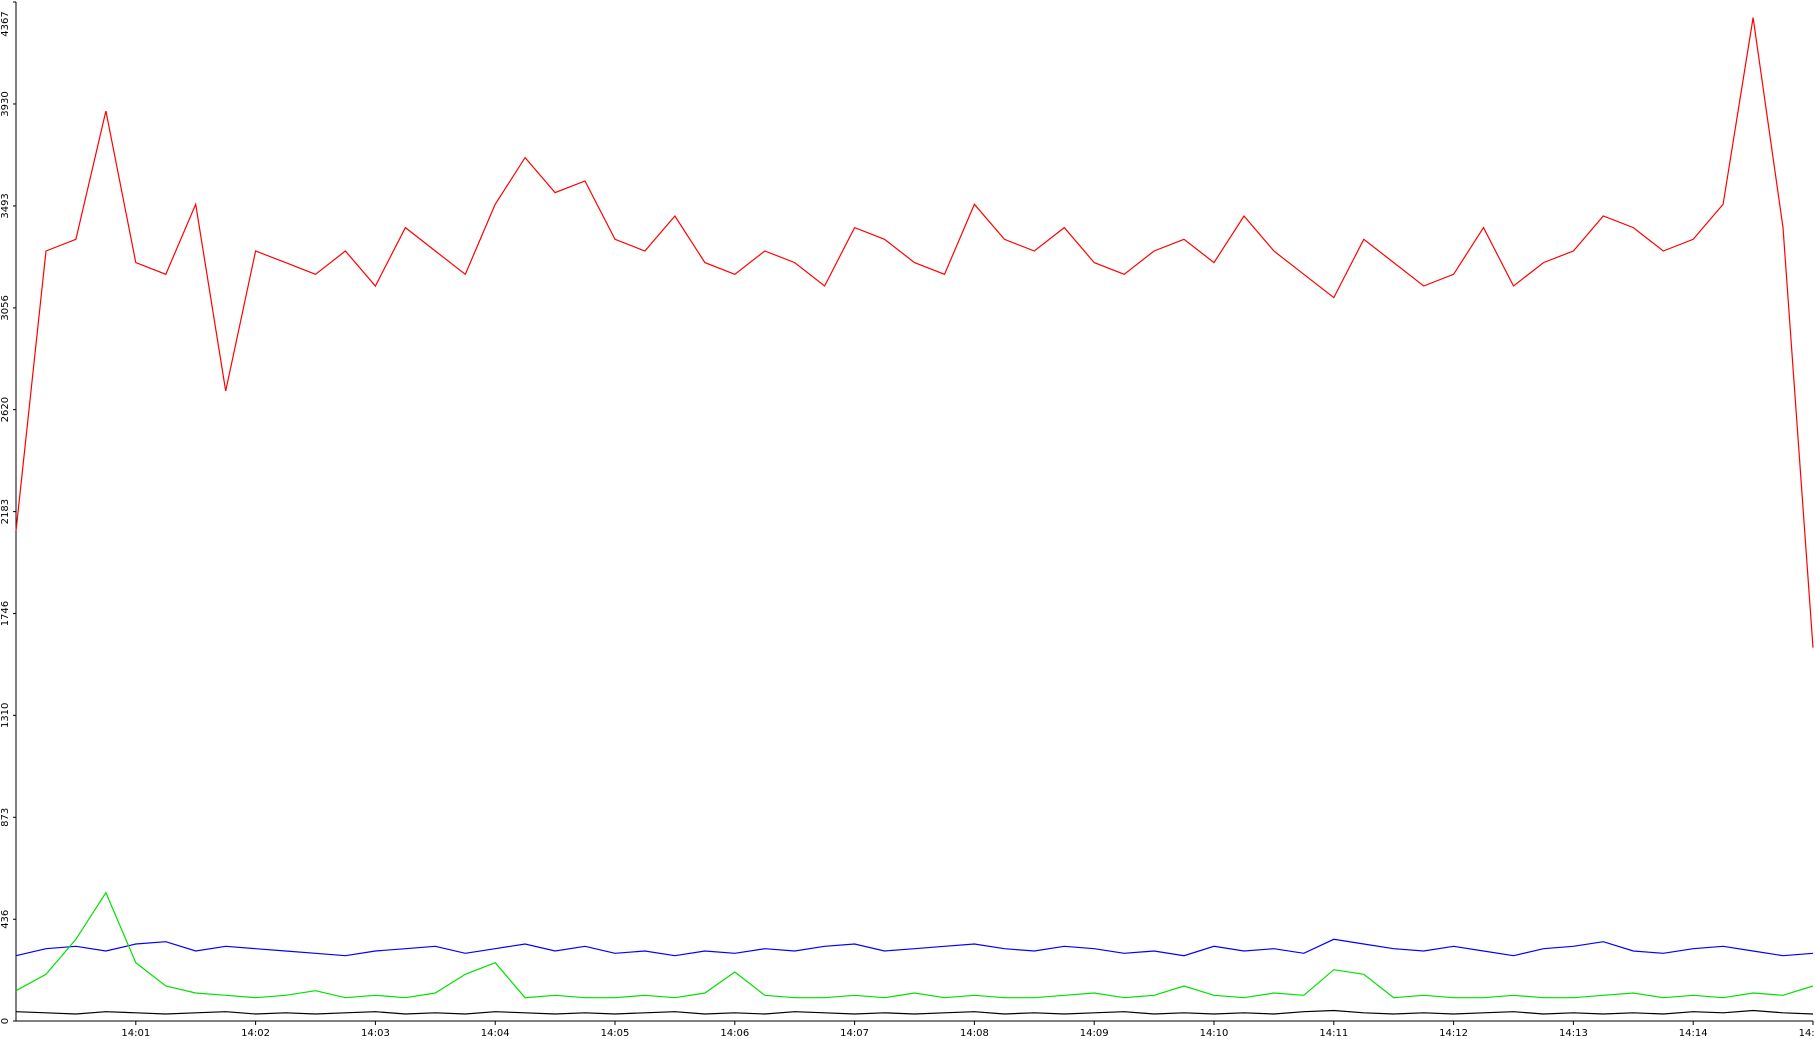 The height and width of the screenshot is (1039, 1815). I want to click on x-tick-label: 14:04, so click(495, 1033).